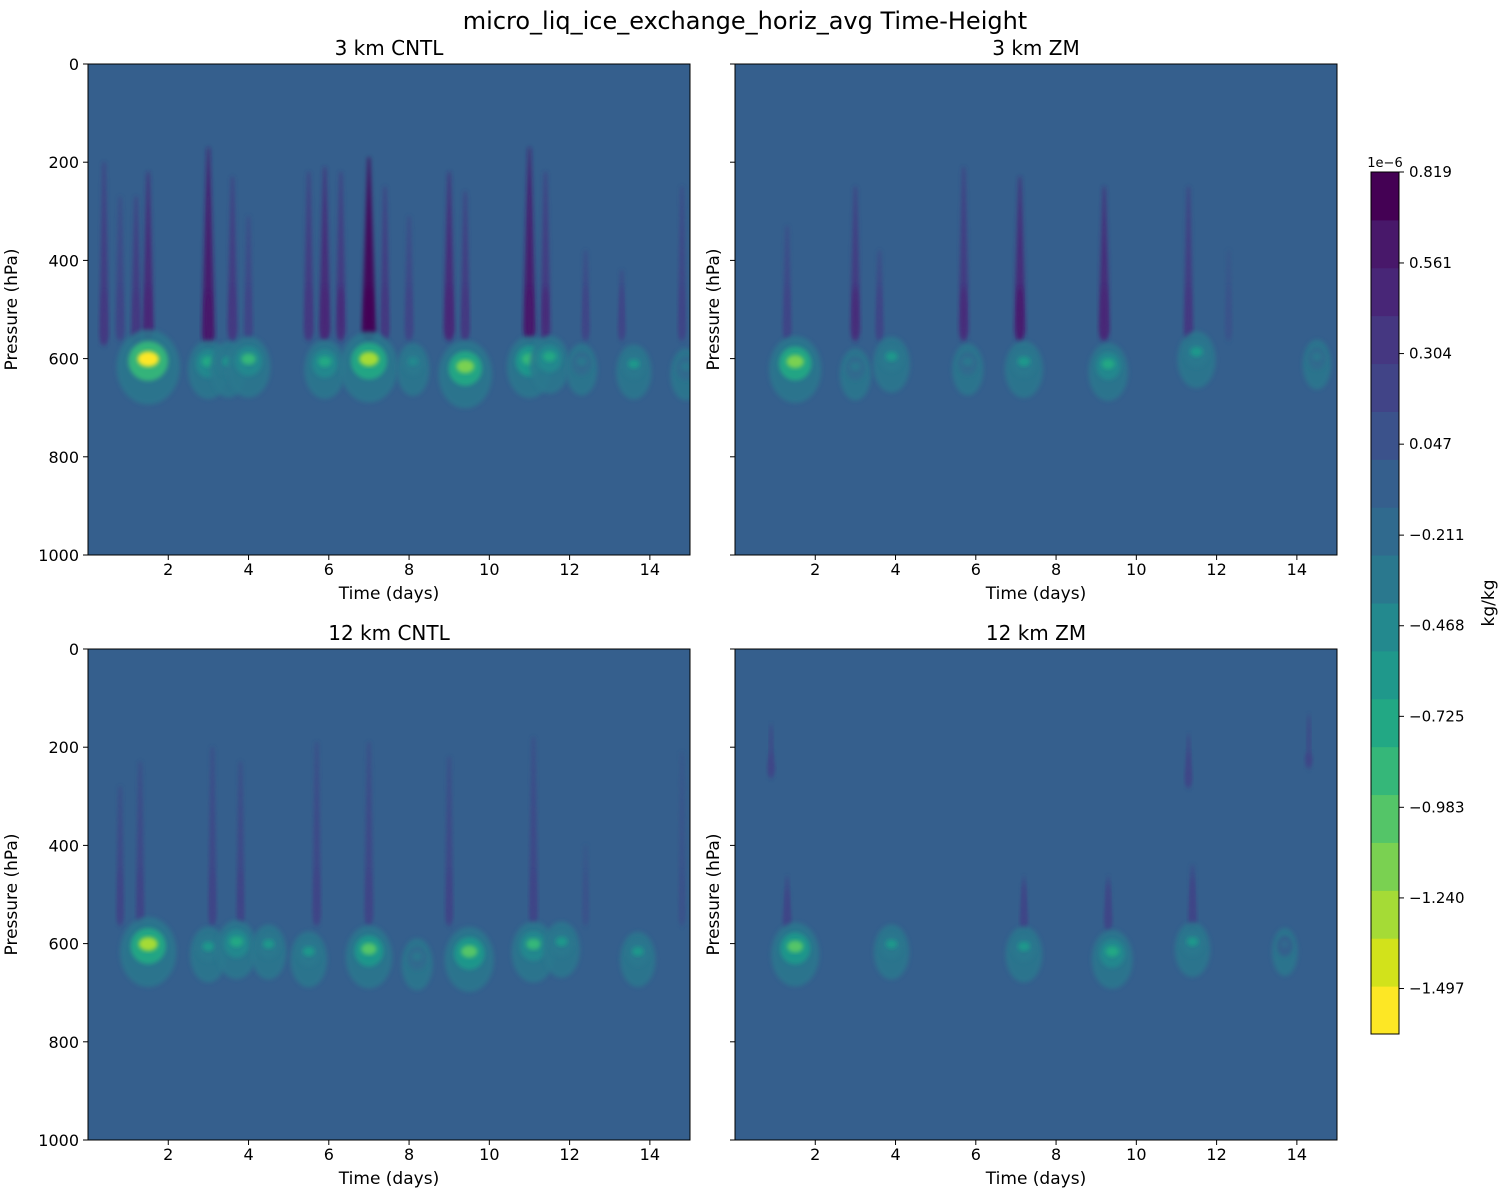  I want to click on panel-title: 3 km CNTL, so click(390, 48).